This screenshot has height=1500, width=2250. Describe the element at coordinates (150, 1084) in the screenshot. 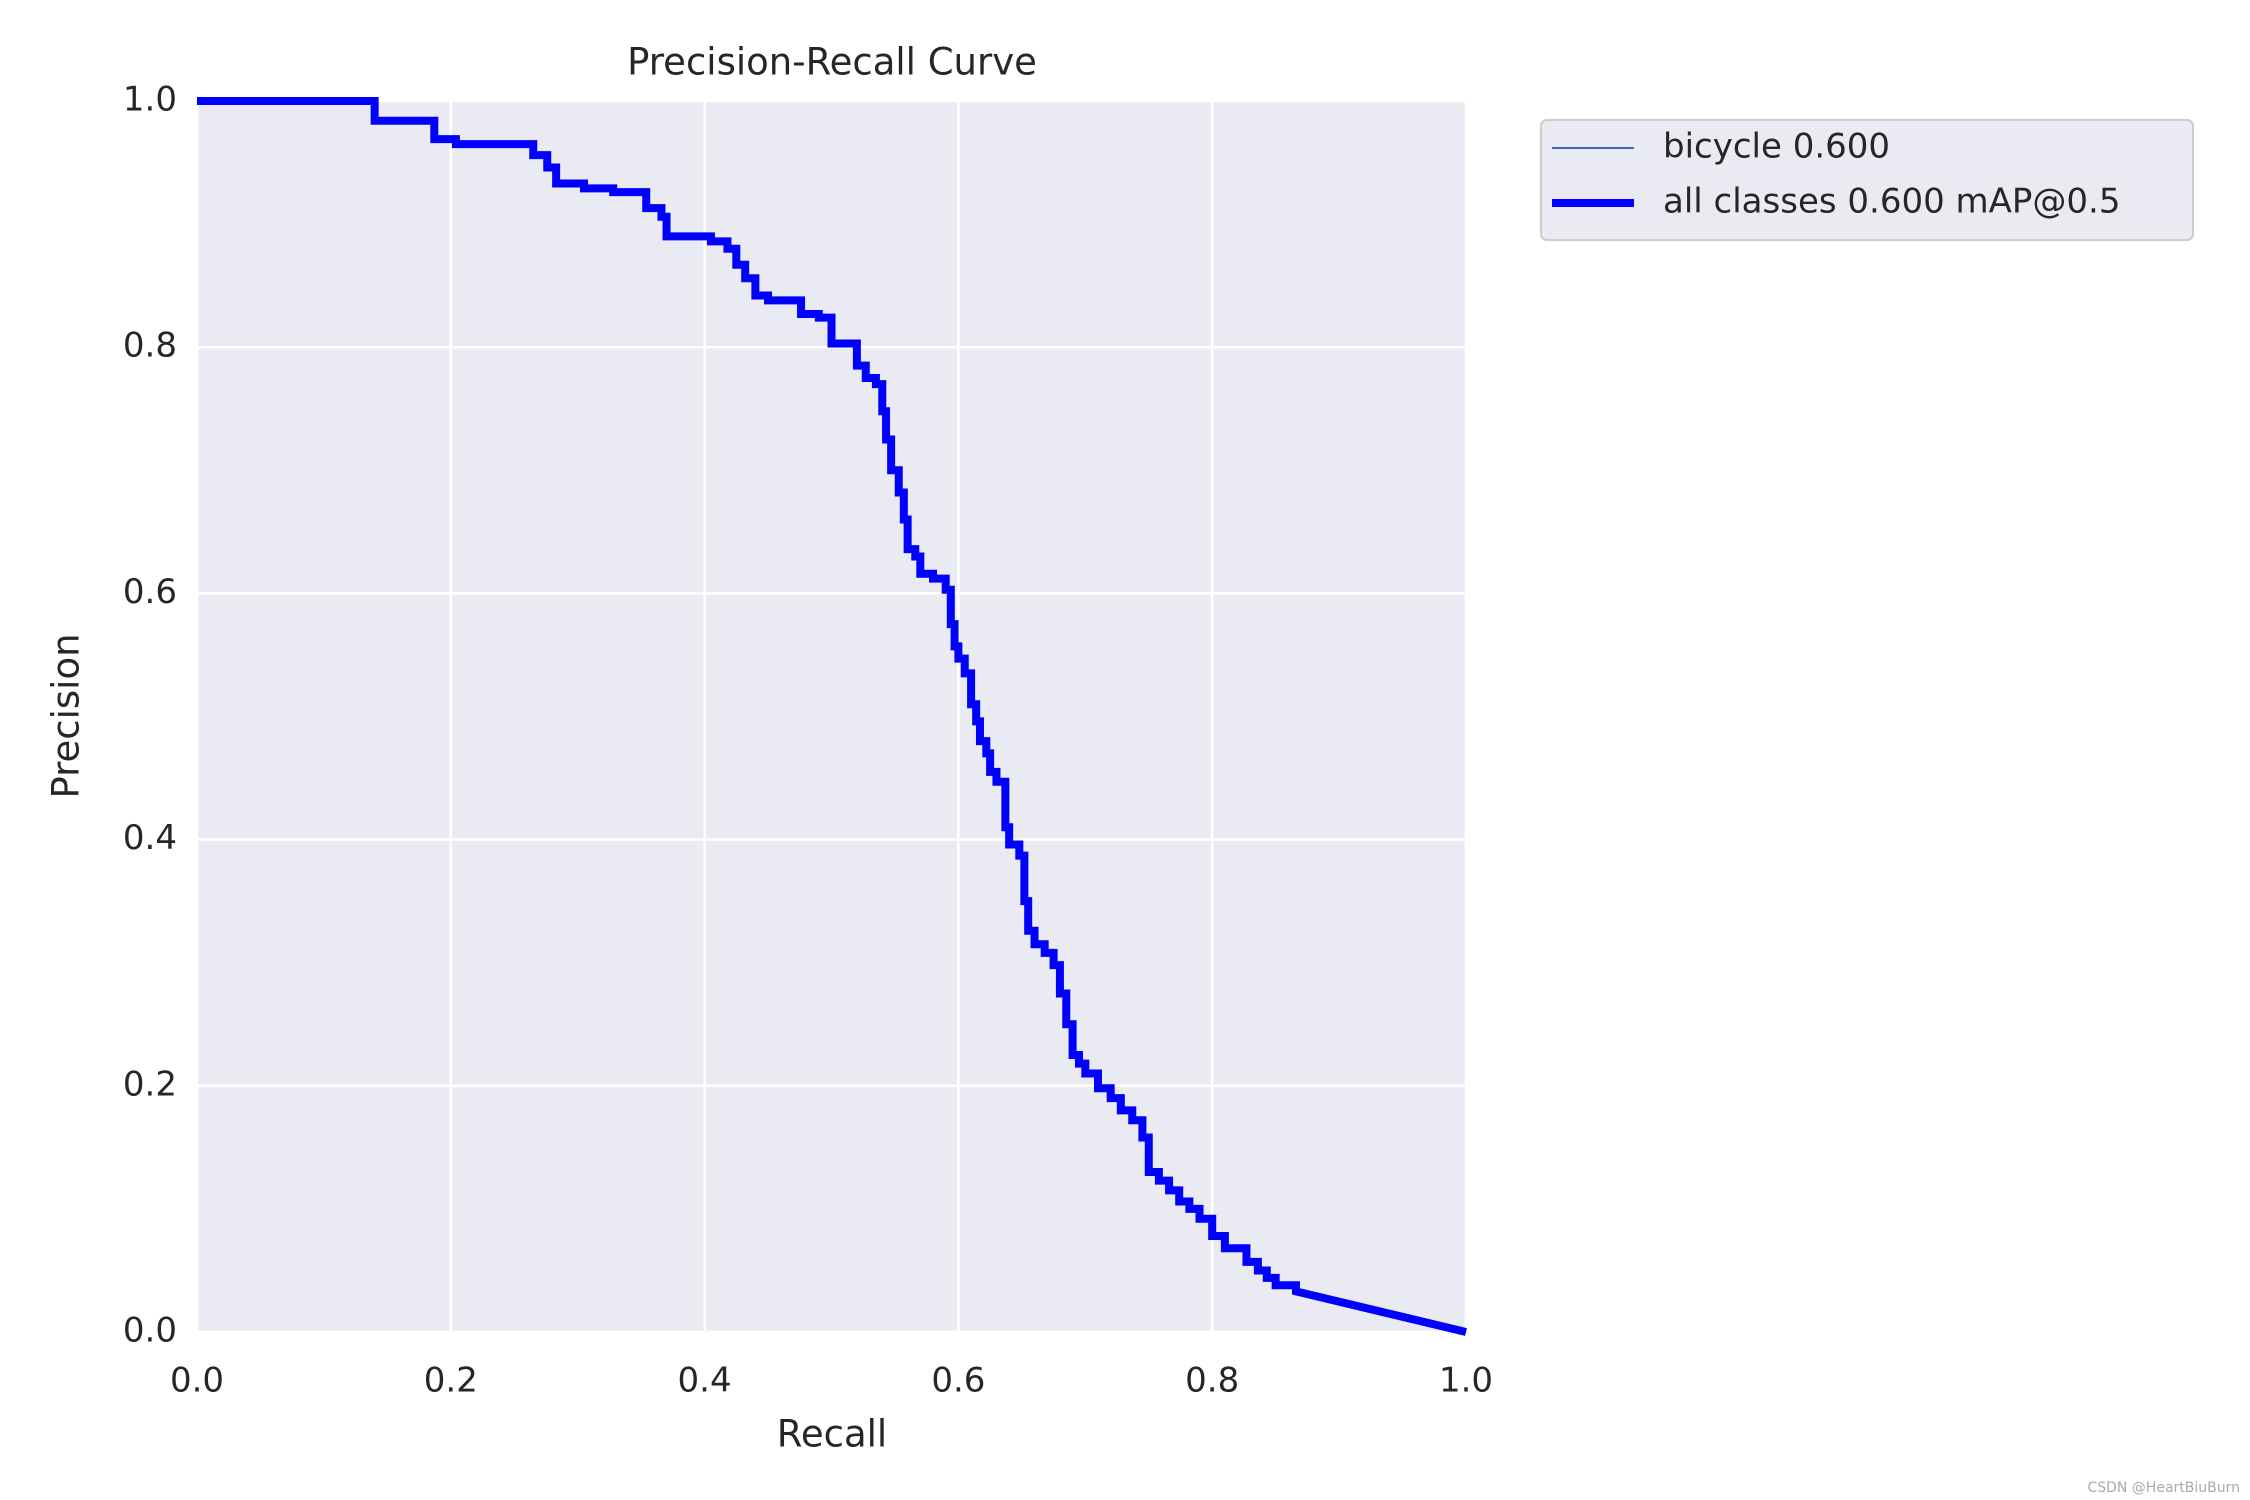

I see `y-tick-label: 0.2` at that location.